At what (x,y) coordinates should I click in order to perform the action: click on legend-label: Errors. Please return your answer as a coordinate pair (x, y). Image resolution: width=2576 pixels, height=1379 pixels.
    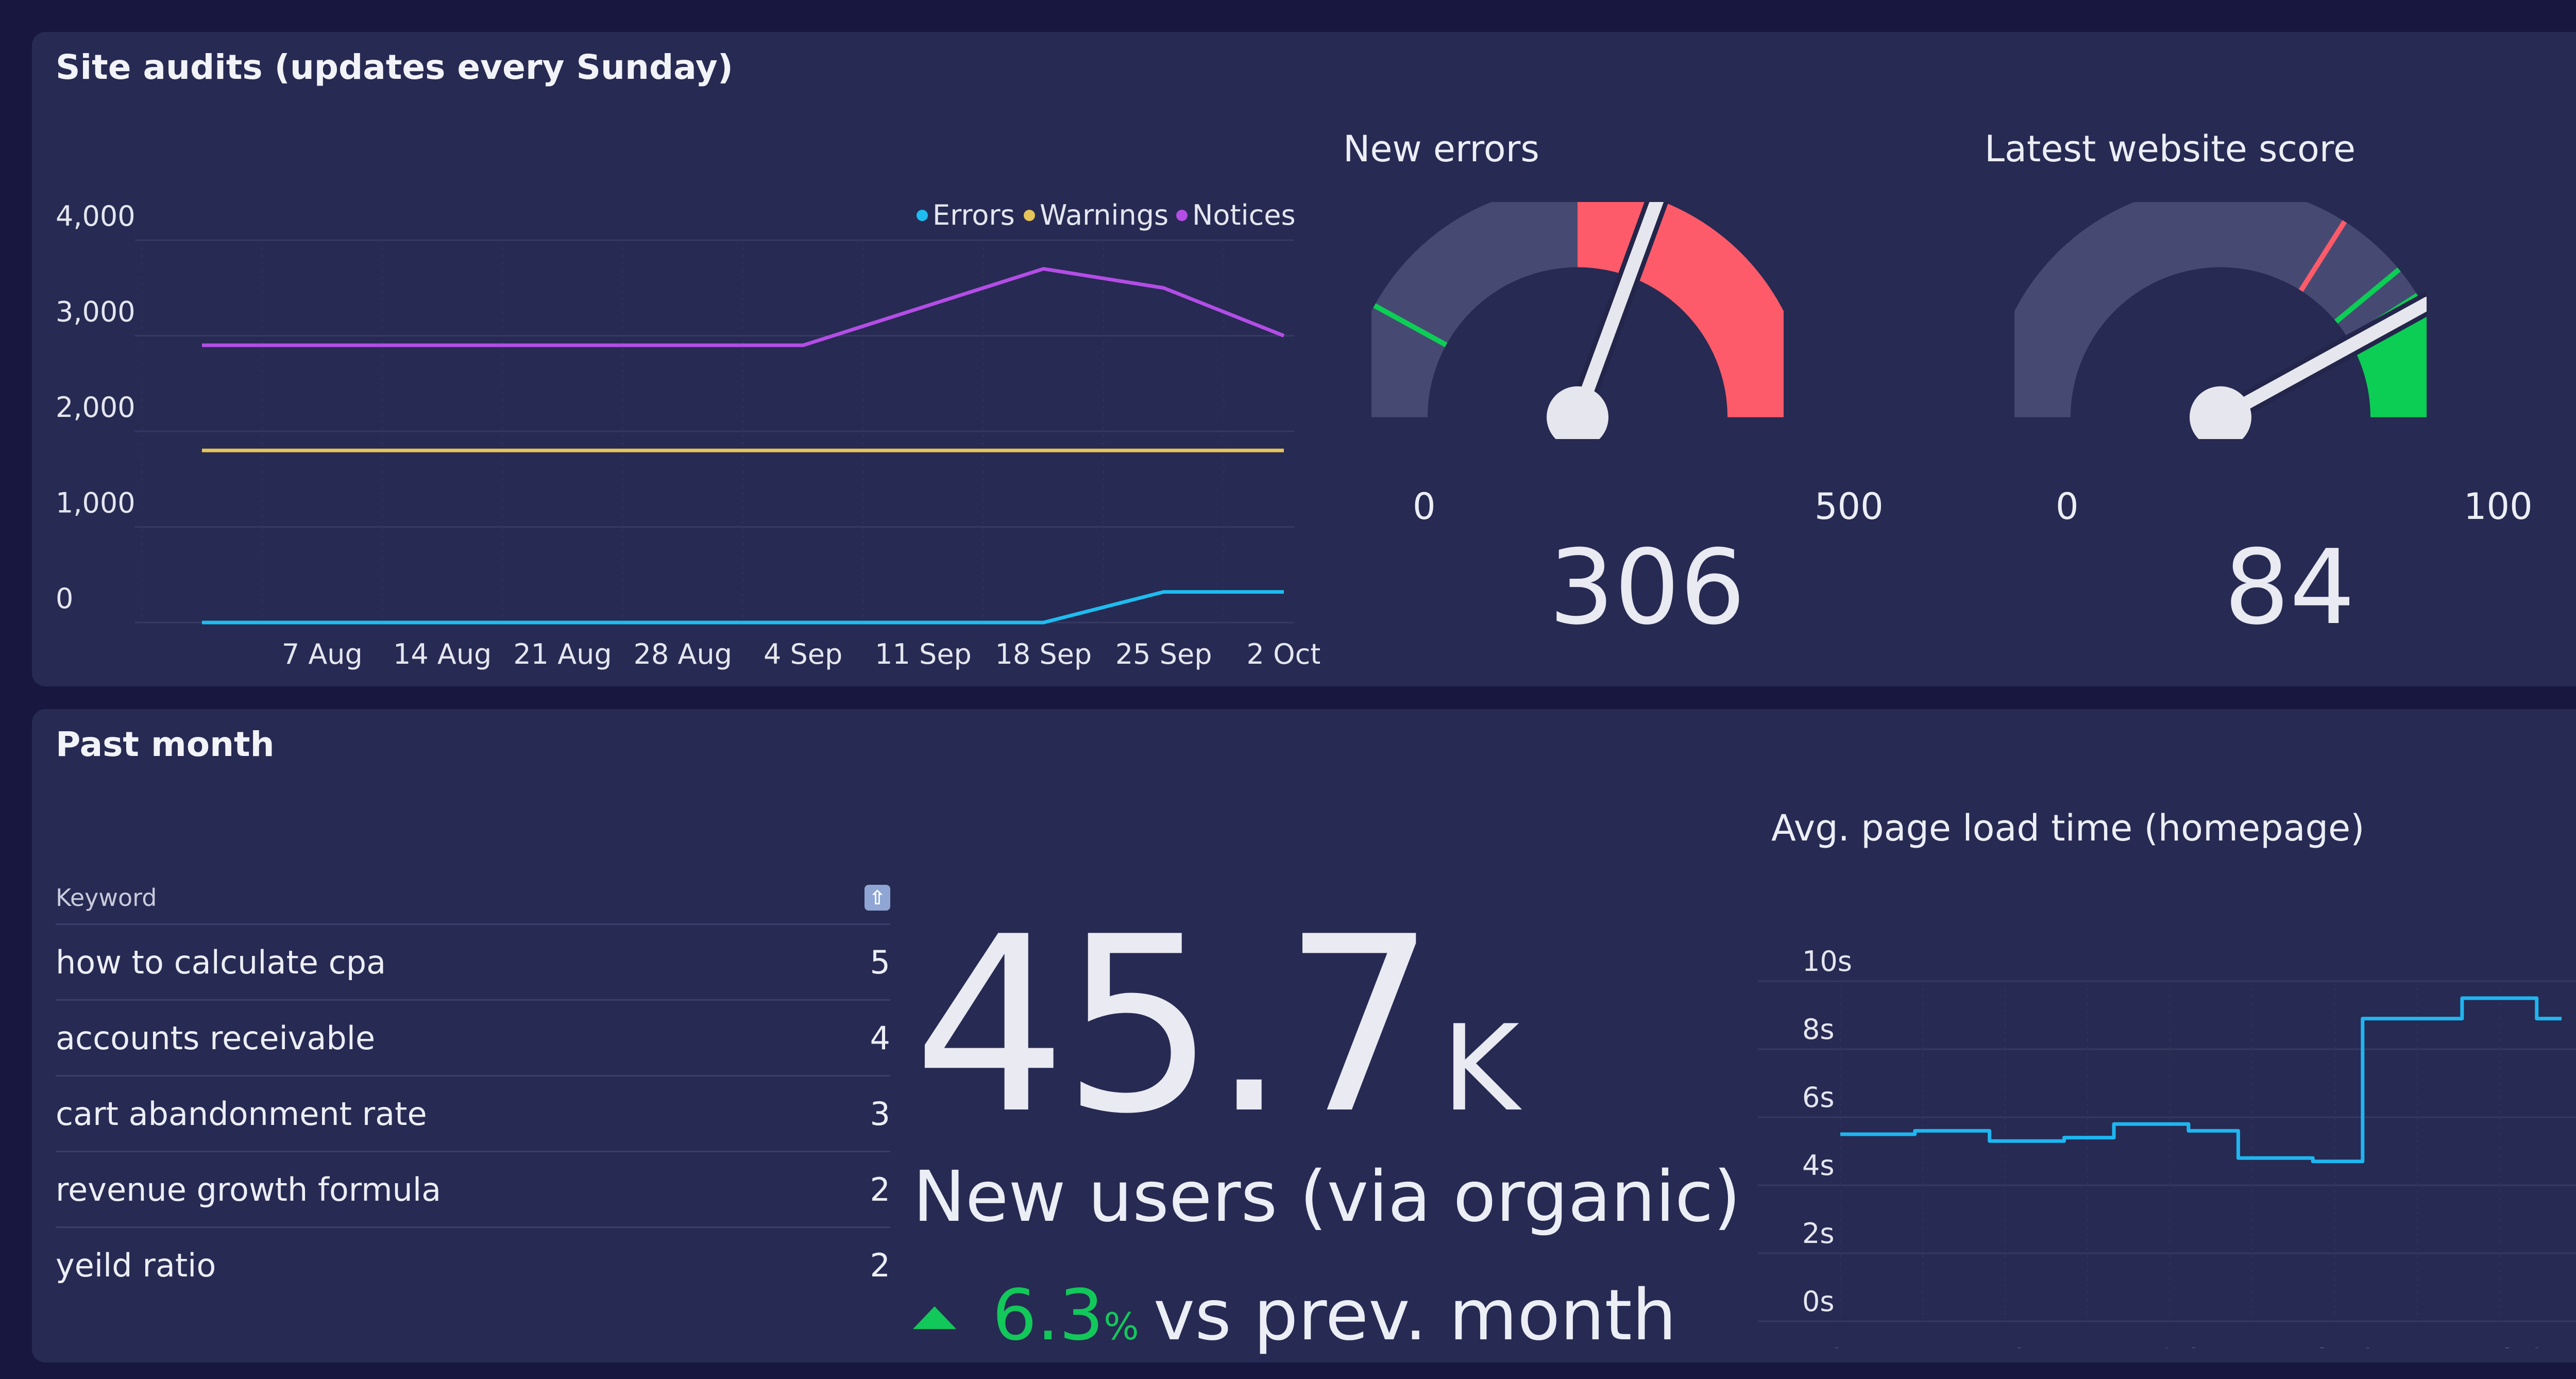
    Looking at the image, I should click on (974, 215).